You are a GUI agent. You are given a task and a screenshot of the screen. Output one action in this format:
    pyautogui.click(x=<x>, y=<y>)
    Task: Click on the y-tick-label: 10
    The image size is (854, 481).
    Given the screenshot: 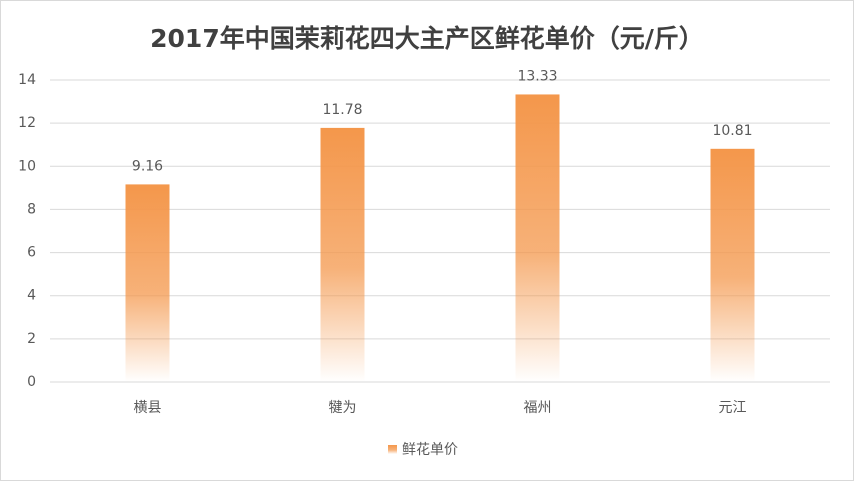 What is the action you would take?
    pyautogui.click(x=27, y=166)
    